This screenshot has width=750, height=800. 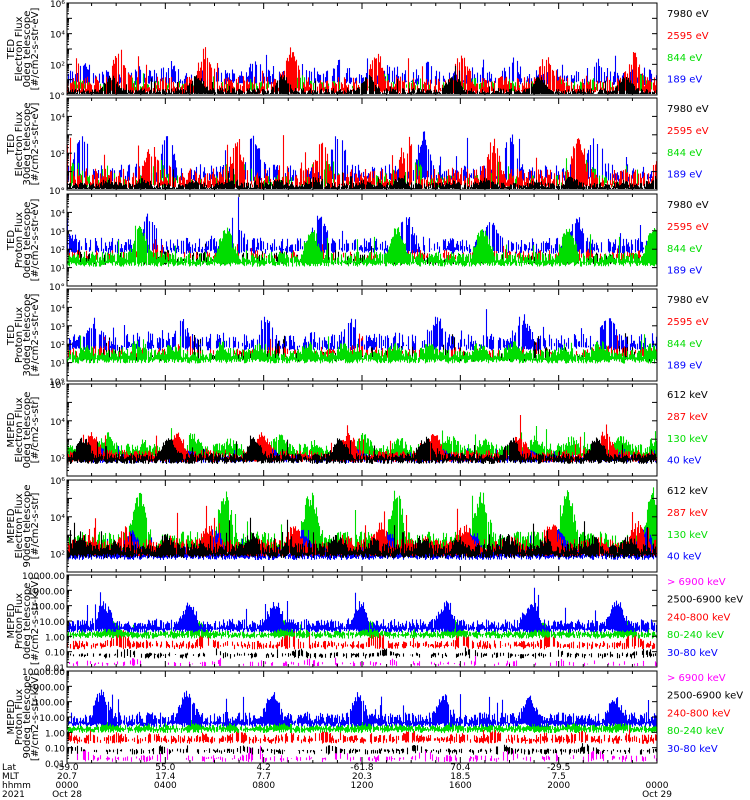 What do you see at coordinates (460, 786) in the screenshot?
I see `x-tick-5-row-3: 1600` at bounding box center [460, 786].